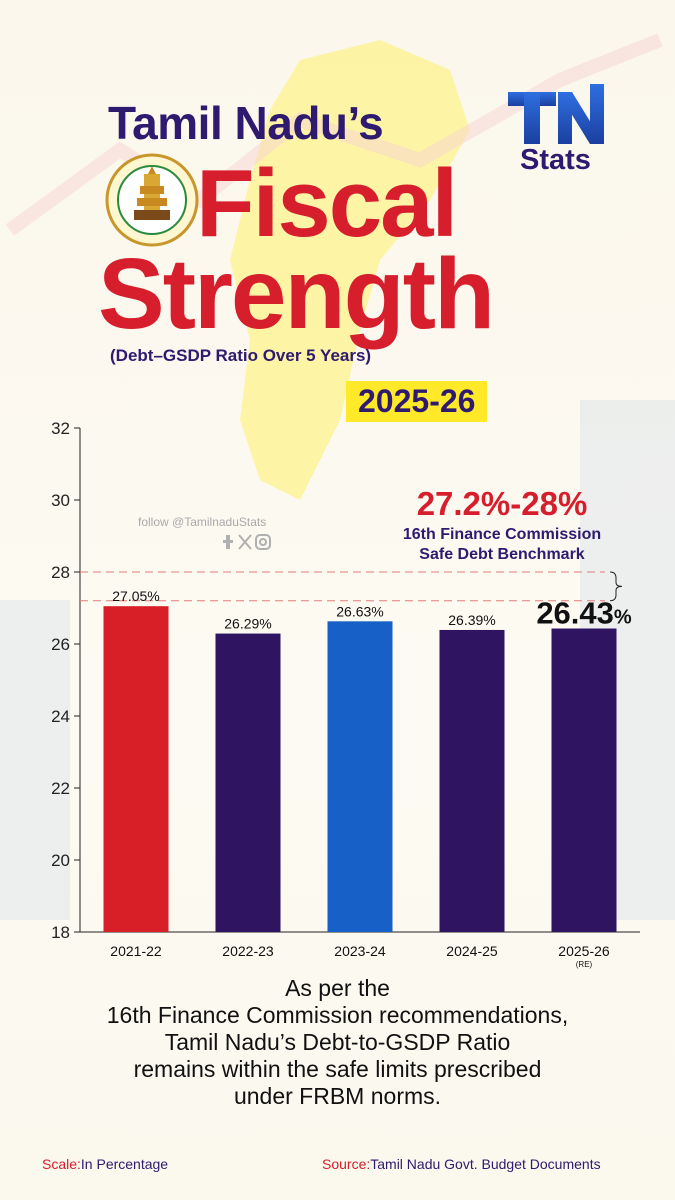 The width and height of the screenshot is (675, 1200). I want to click on benchmark-range: 27.2%-28%, so click(502, 503).